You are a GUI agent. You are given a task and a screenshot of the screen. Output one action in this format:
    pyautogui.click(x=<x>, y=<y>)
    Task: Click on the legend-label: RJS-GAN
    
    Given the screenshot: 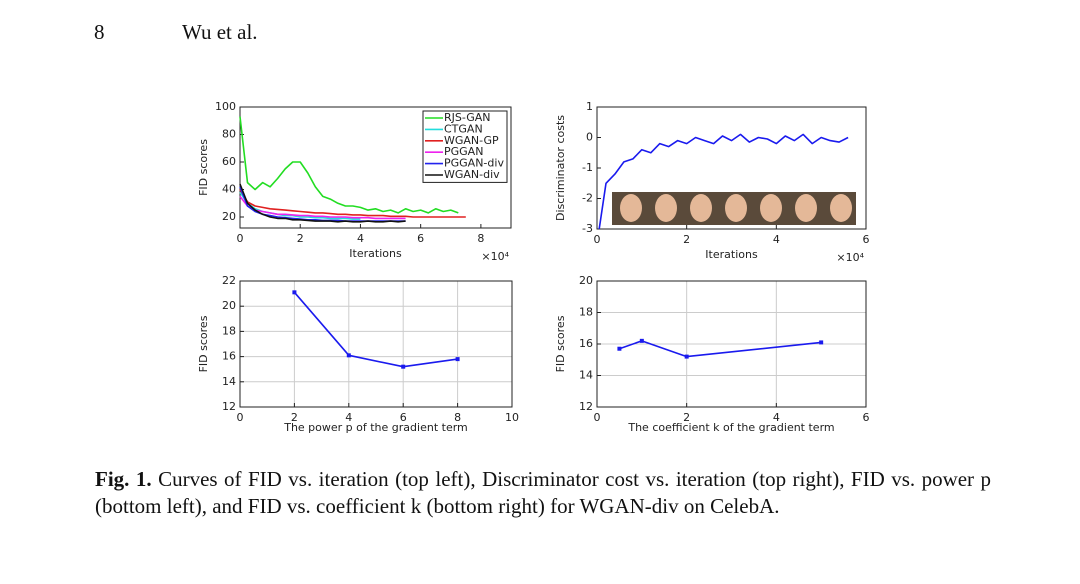 What is the action you would take?
    pyautogui.click(x=467, y=117)
    